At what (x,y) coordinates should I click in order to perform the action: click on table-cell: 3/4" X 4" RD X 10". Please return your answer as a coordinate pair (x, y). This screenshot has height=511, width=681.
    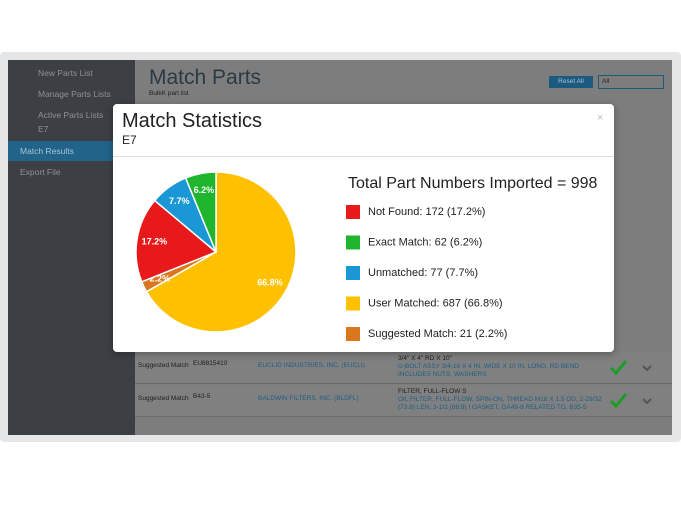
    Looking at the image, I should click on (425, 358).